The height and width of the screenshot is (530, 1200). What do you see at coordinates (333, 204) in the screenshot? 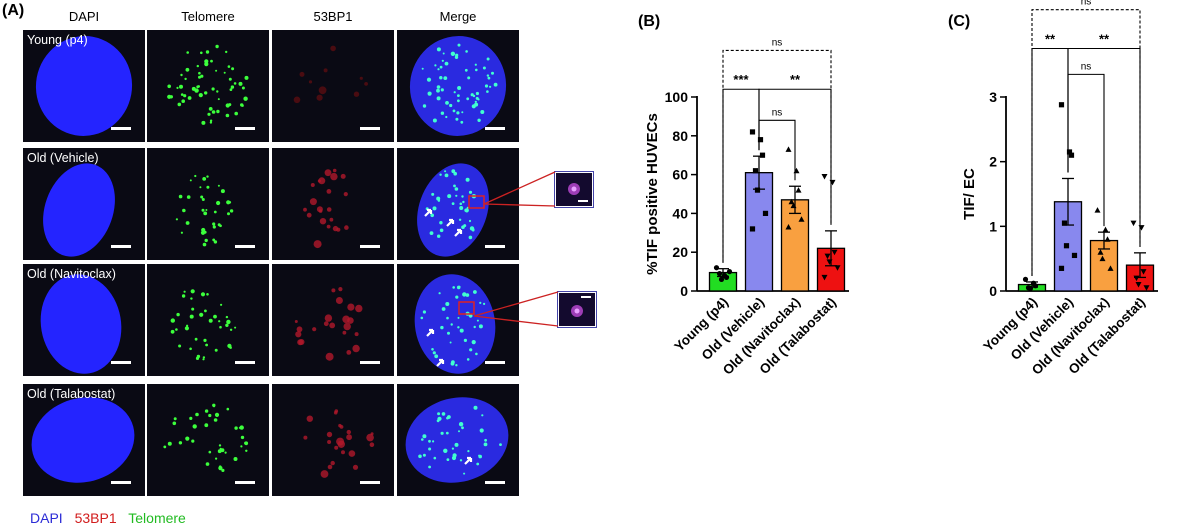
I see `micrograph-vehicle-53bp1` at bounding box center [333, 204].